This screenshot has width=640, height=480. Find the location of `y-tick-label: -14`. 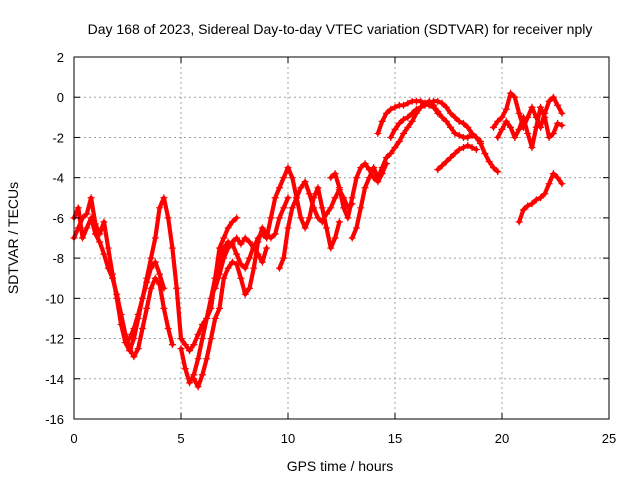

y-tick-label: -14 is located at coordinates (54, 379).